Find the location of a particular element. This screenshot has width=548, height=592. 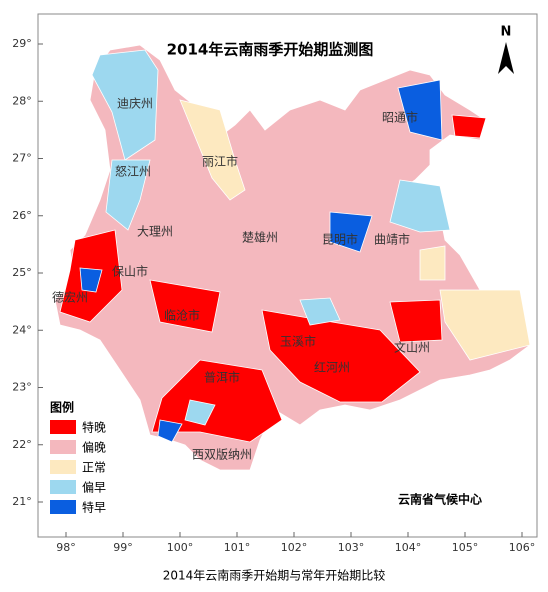

x-tick-label: 98° is located at coordinates (66, 547).